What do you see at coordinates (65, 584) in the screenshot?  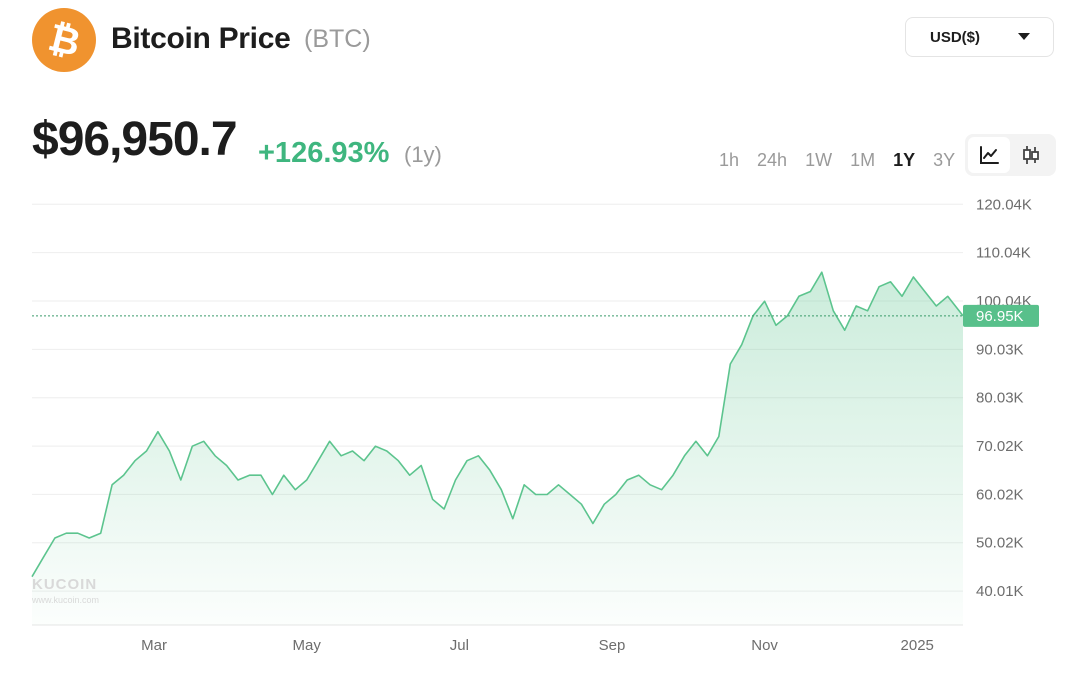 I see `watermark-name: KUCOIN` at bounding box center [65, 584].